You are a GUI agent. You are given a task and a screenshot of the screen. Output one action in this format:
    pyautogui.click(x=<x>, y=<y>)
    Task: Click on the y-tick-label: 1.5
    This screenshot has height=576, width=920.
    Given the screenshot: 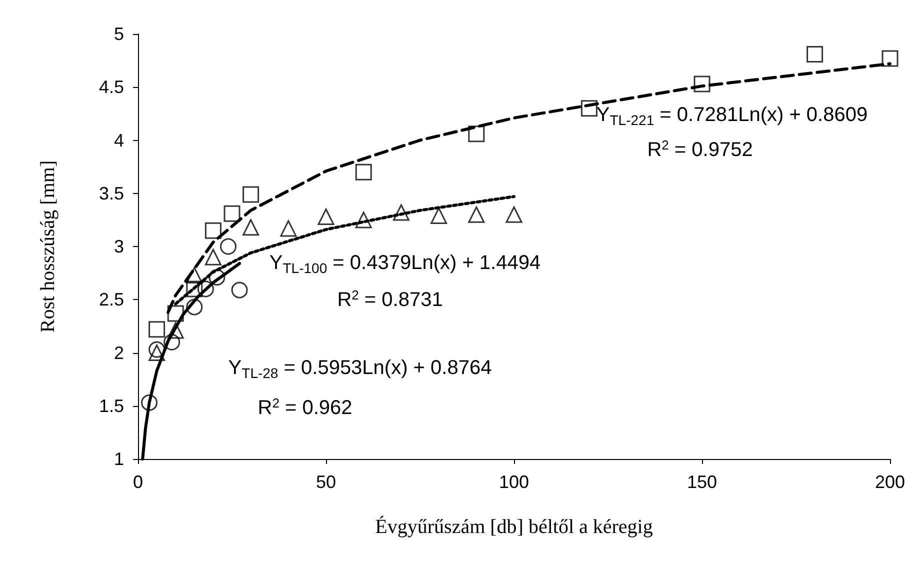 What is the action you would take?
    pyautogui.click(x=111, y=406)
    